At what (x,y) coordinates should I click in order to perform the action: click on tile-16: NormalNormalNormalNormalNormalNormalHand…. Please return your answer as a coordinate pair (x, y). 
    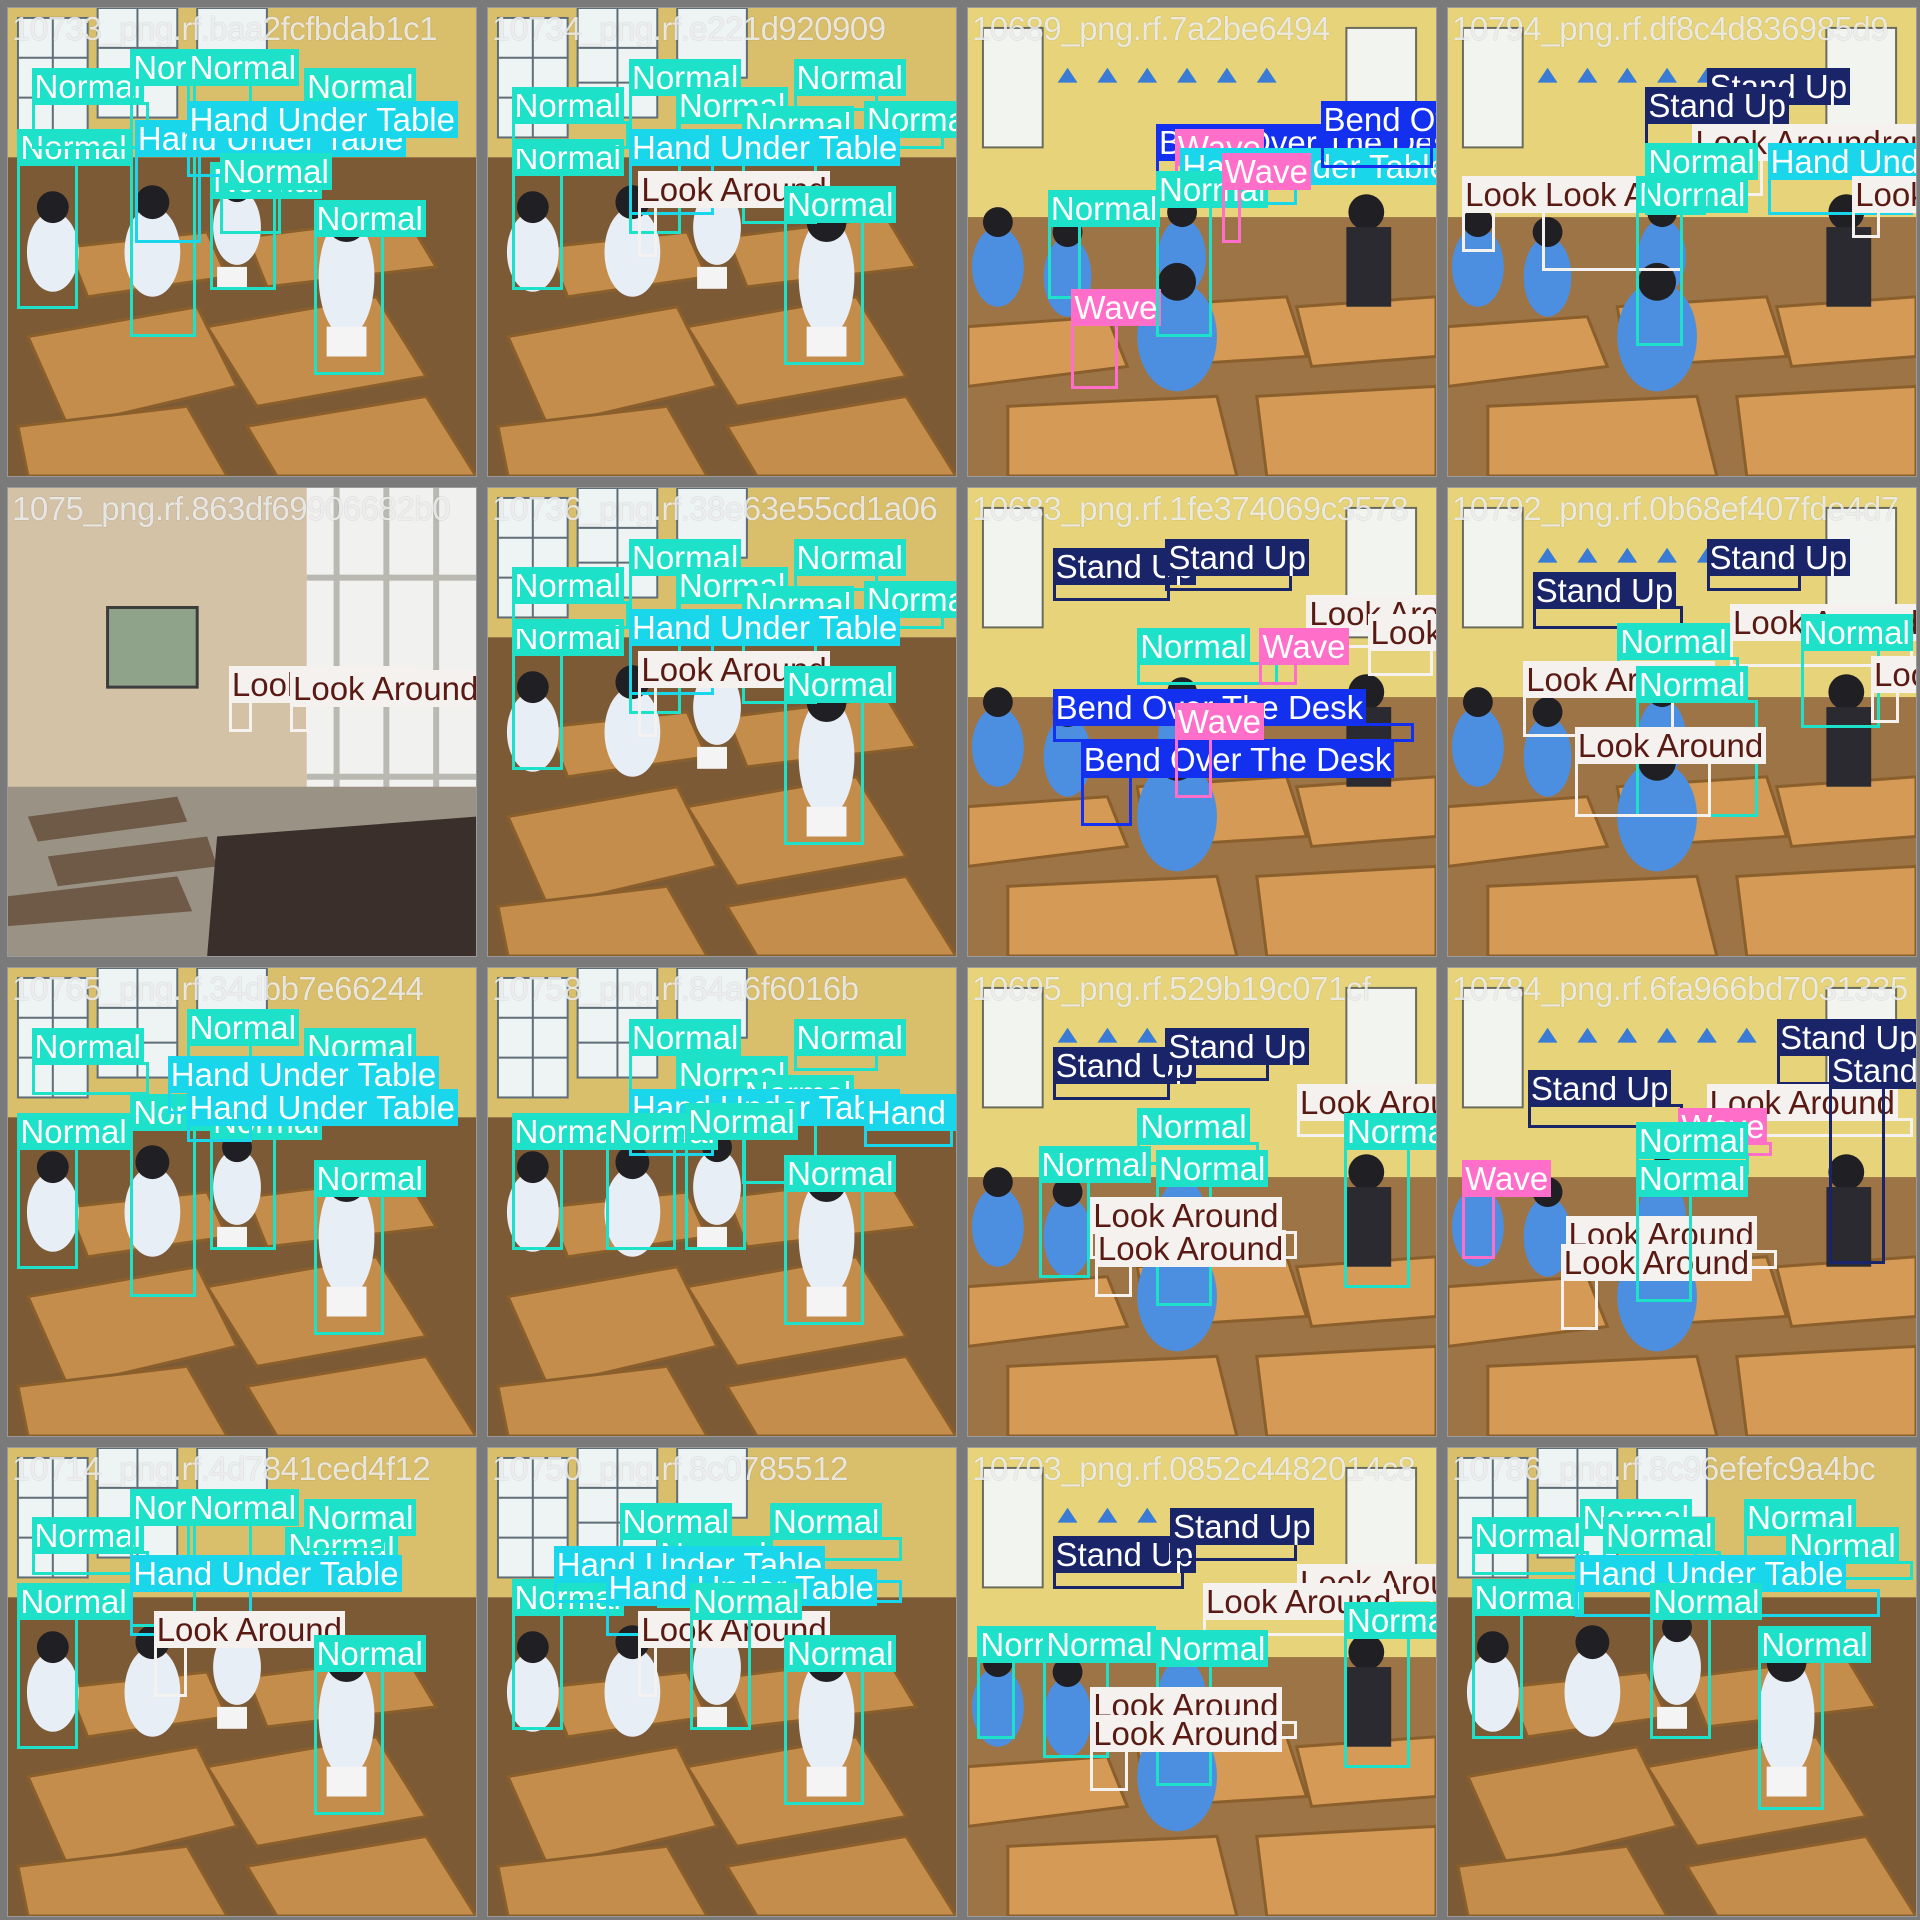
    Looking at the image, I should click on (1682, 1682).